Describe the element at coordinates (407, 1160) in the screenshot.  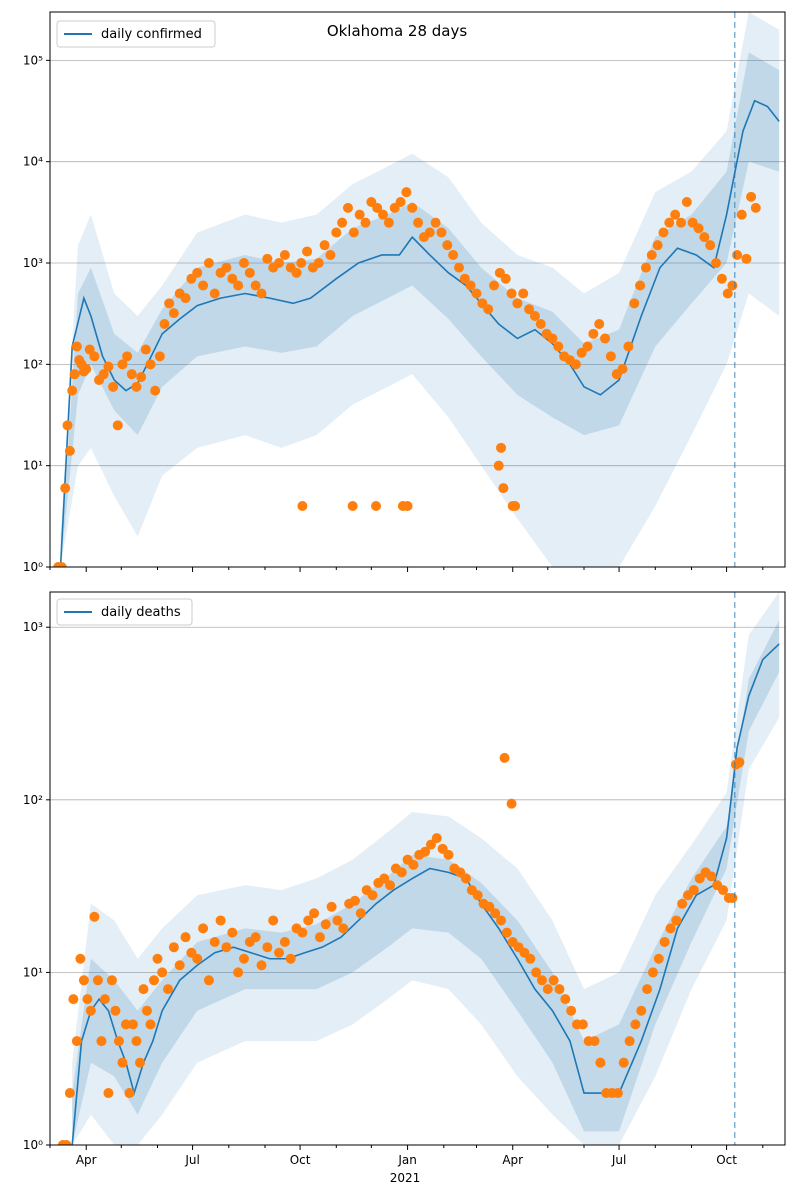
I see `x-tick-label: Jan` at that location.